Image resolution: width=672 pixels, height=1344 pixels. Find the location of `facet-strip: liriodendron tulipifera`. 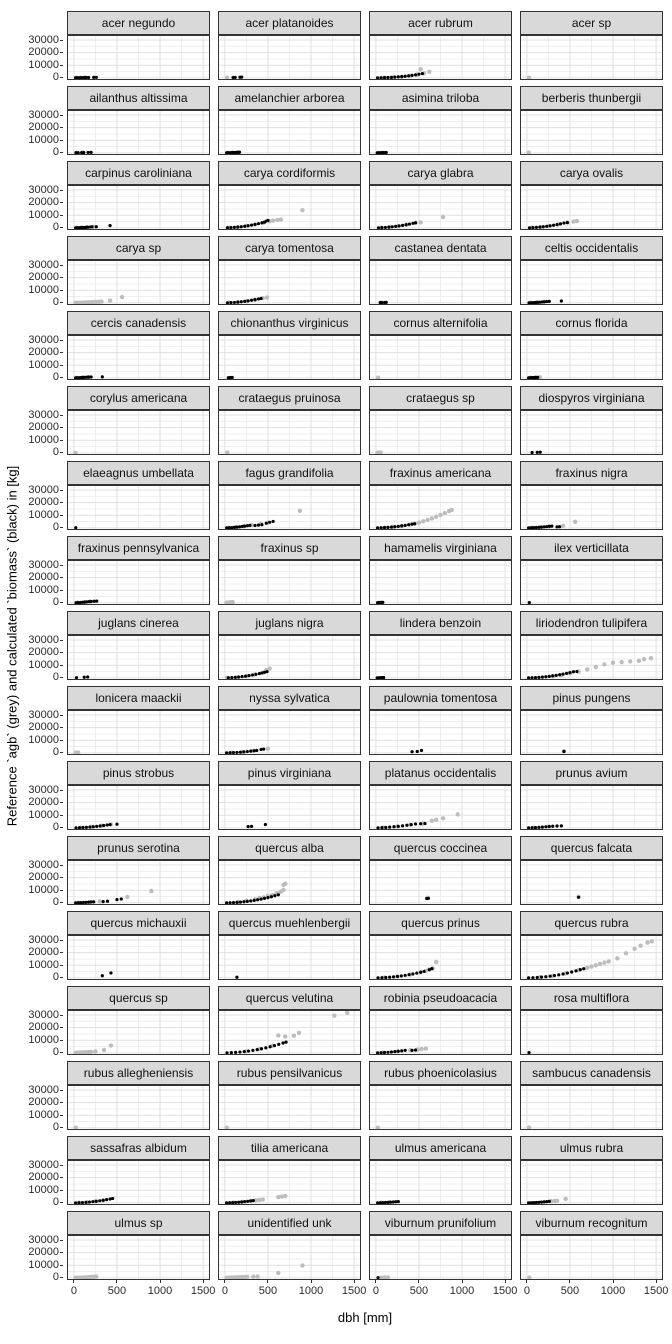

facet-strip: liriodendron tulipifera is located at coordinates (591, 623).